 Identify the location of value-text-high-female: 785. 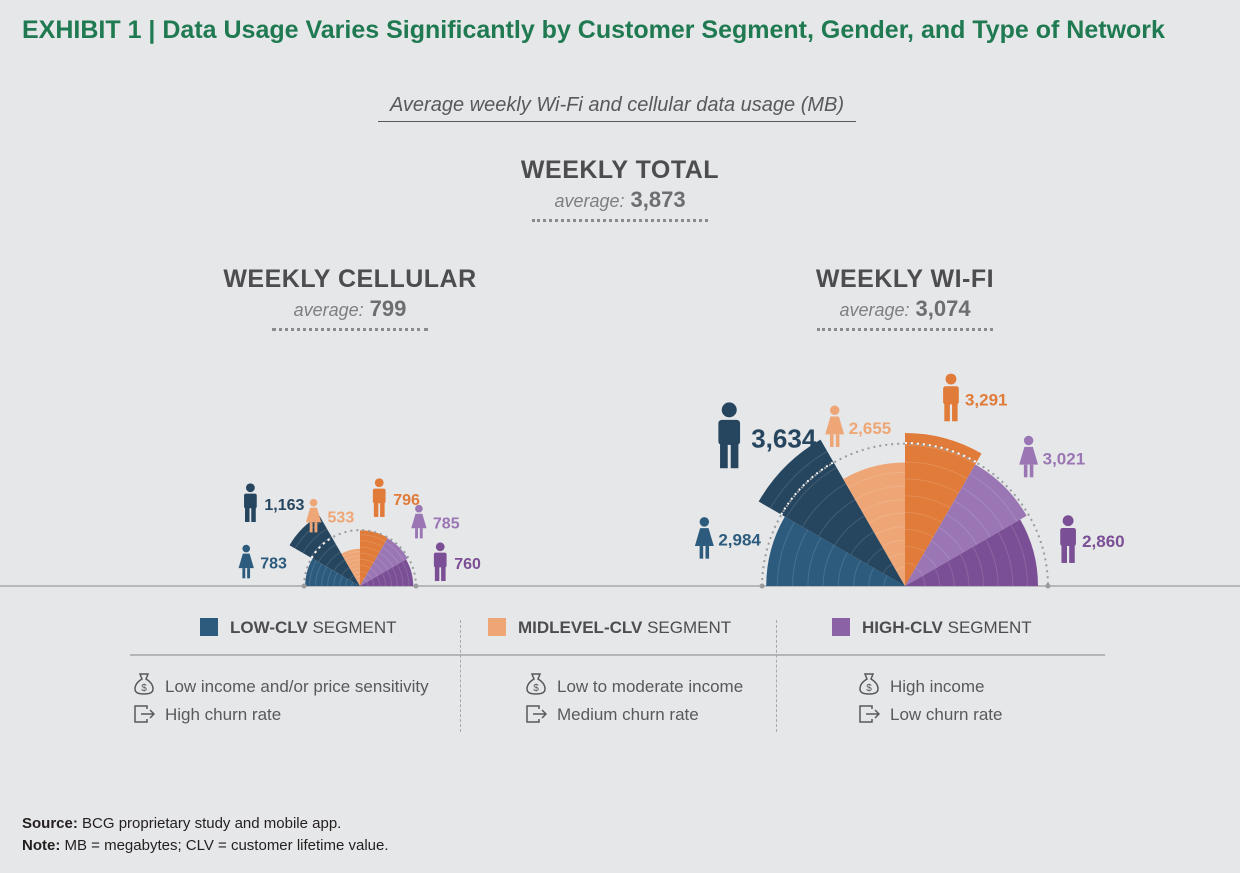
(446, 524).